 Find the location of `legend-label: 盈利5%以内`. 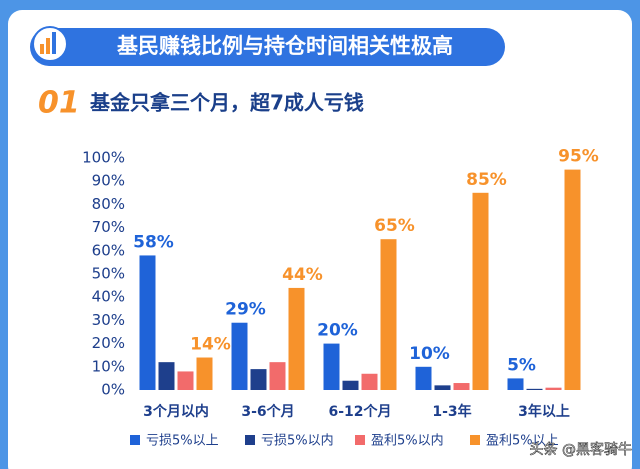

legend-label: 盈利5%以内 is located at coordinates (407, 441).